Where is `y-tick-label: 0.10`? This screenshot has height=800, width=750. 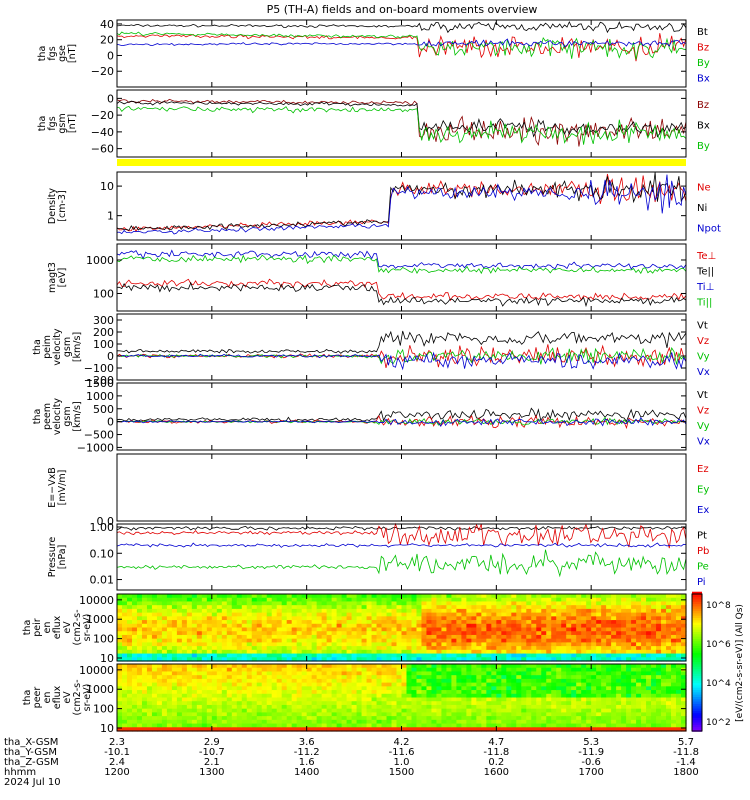
y-tick-label: 0.10 is located at coordinates (102, 553).